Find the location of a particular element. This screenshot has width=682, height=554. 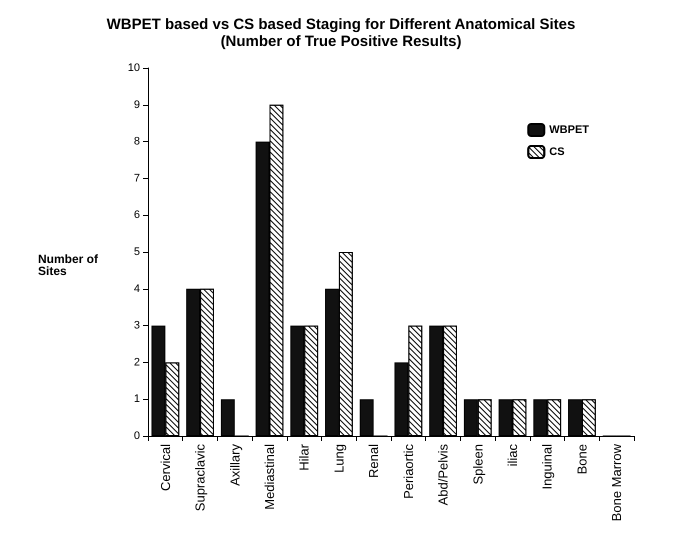

x-tick-label: Lung is located at coordinates (338, 458).